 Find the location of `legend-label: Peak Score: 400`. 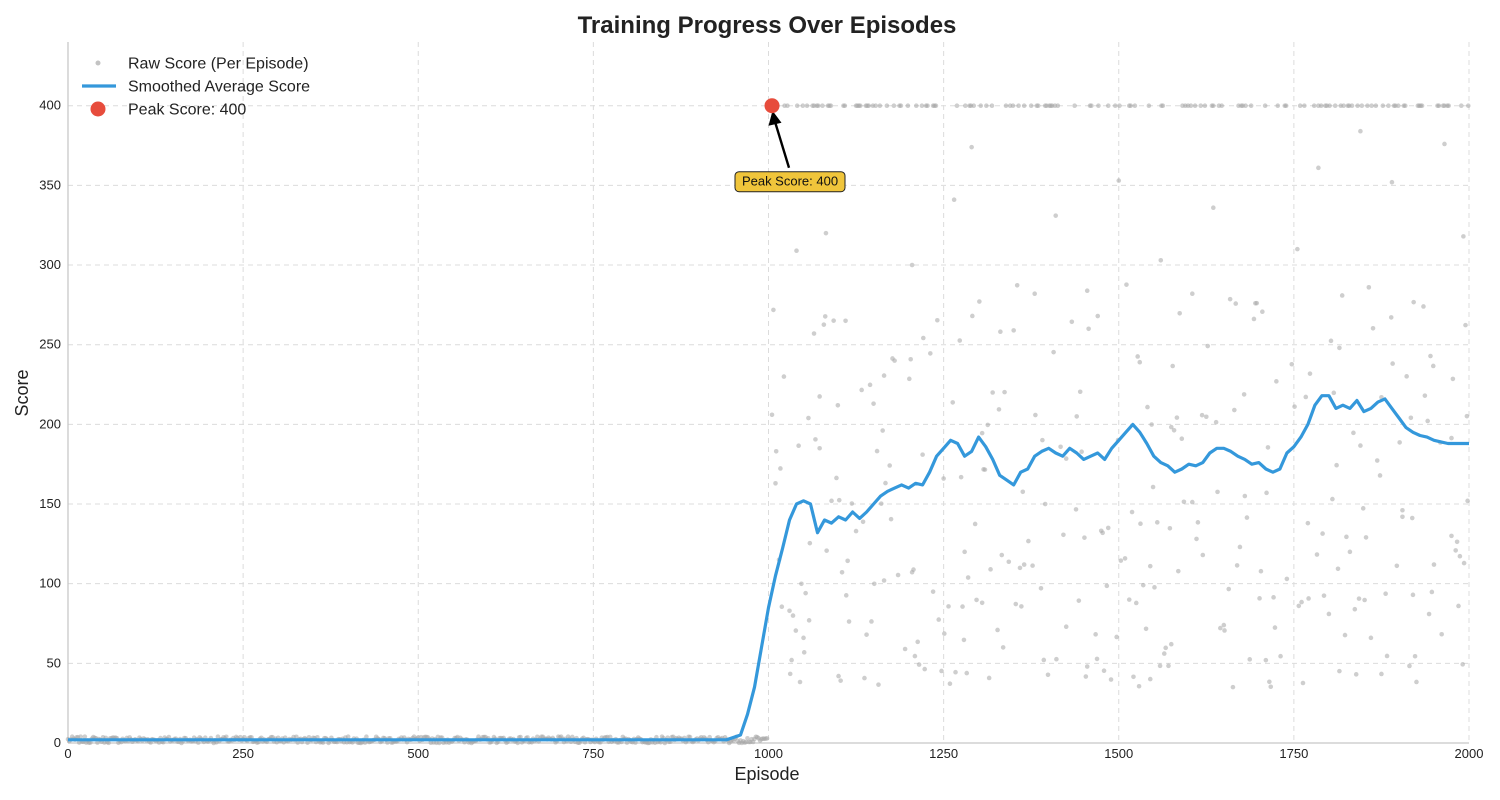

legend-label: Peak Score: 400 is located at coordinates (187, 110).